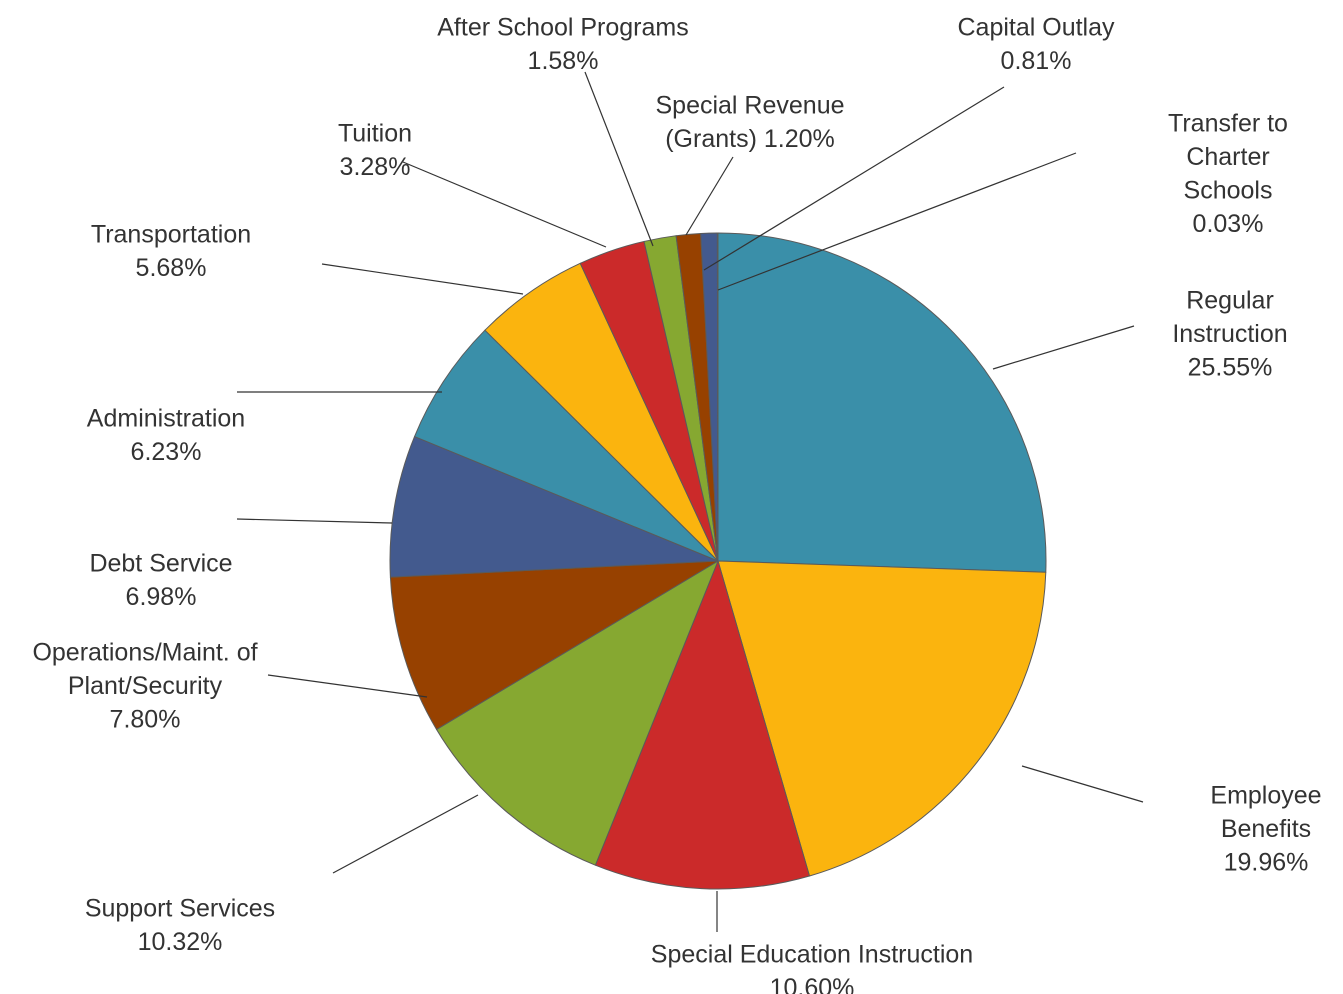 The image size is (1343, 994). What do you see at coordinates (750, 139) in the screenshot?
I see `slice-label-line: (Grants) 1.20%` at bounding box center [750, 139].